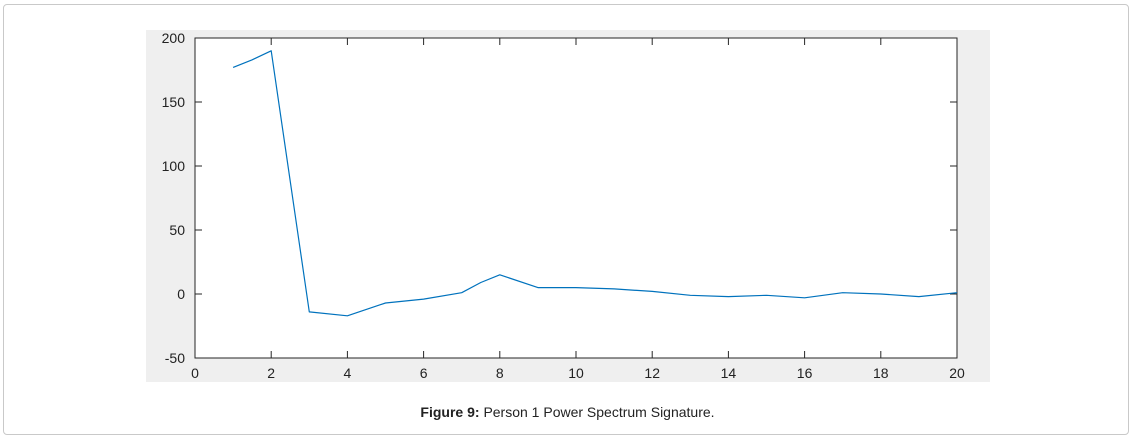 This screenshot has height=441, width=1135. What do you see at coordinates (881, 373) in the screenshot?
I see `x-tick-label: 18` at bounding box center [881, 373].